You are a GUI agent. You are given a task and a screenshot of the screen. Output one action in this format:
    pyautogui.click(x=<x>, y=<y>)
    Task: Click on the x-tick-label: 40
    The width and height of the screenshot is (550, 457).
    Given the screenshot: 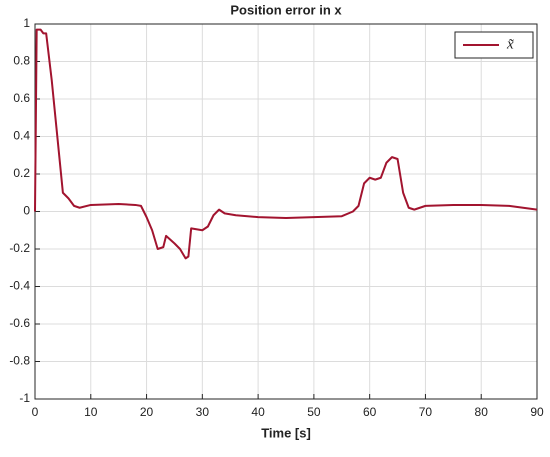 What is the action you would take?
    pyautogui.click(x=258, y=412)
    